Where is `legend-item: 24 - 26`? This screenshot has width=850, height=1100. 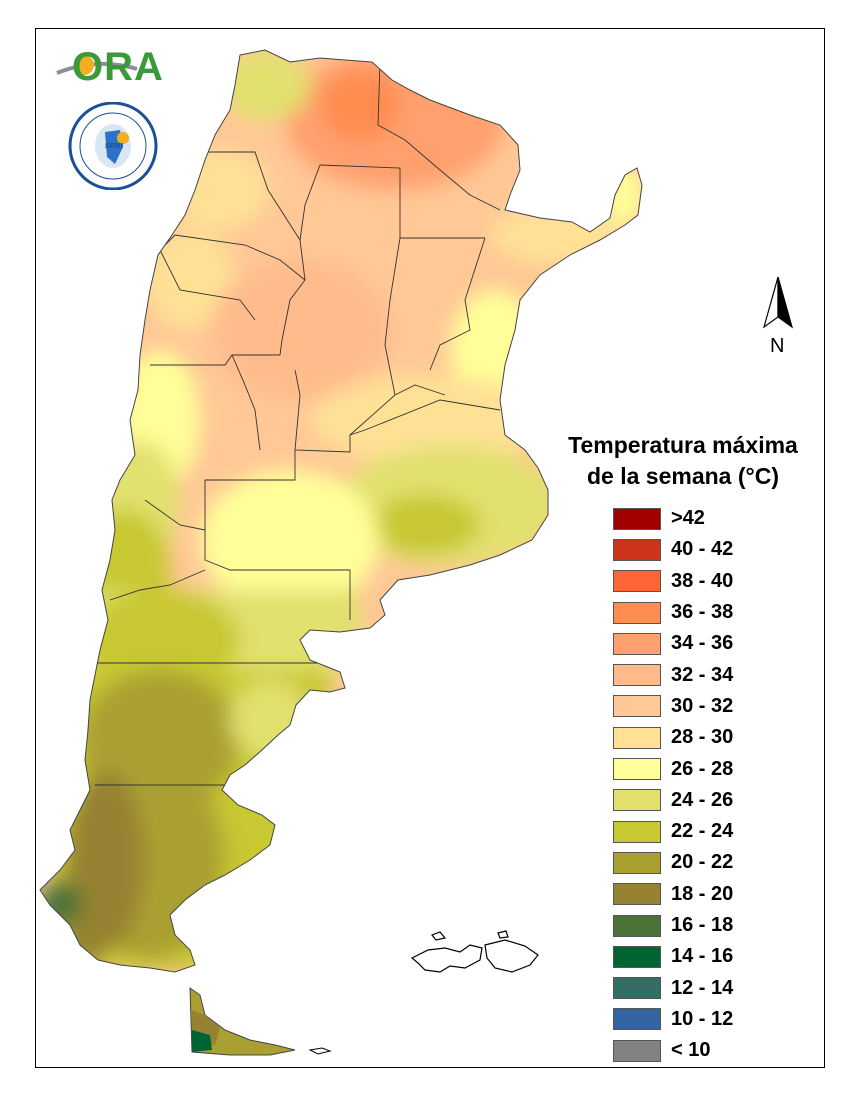
legend-item: 24 - 26 is located at coordinates (673, 800).